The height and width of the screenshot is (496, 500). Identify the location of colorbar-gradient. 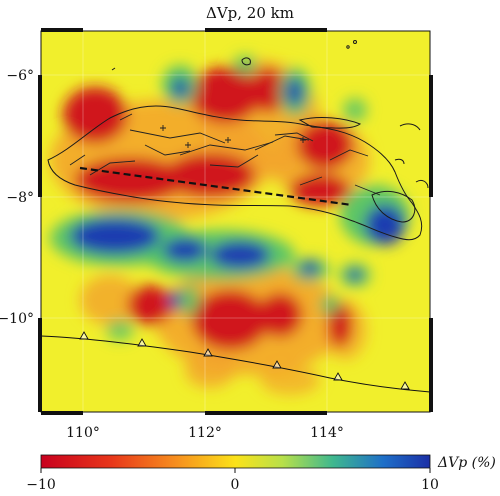
(235, 461).